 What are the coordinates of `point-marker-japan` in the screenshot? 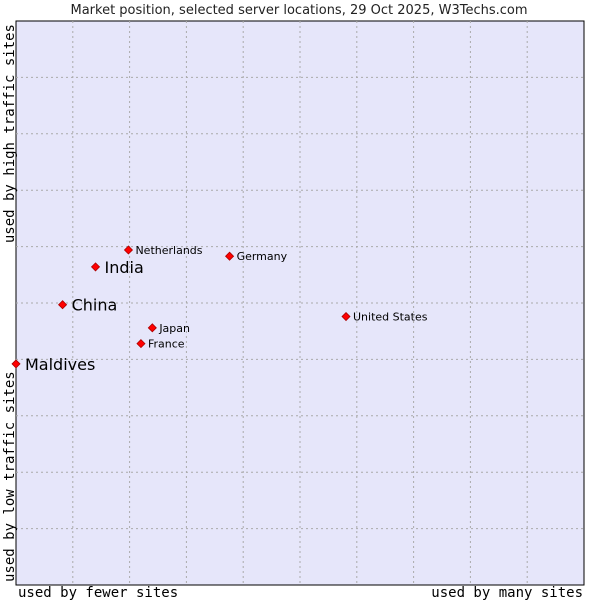 It's located at (152, 328).